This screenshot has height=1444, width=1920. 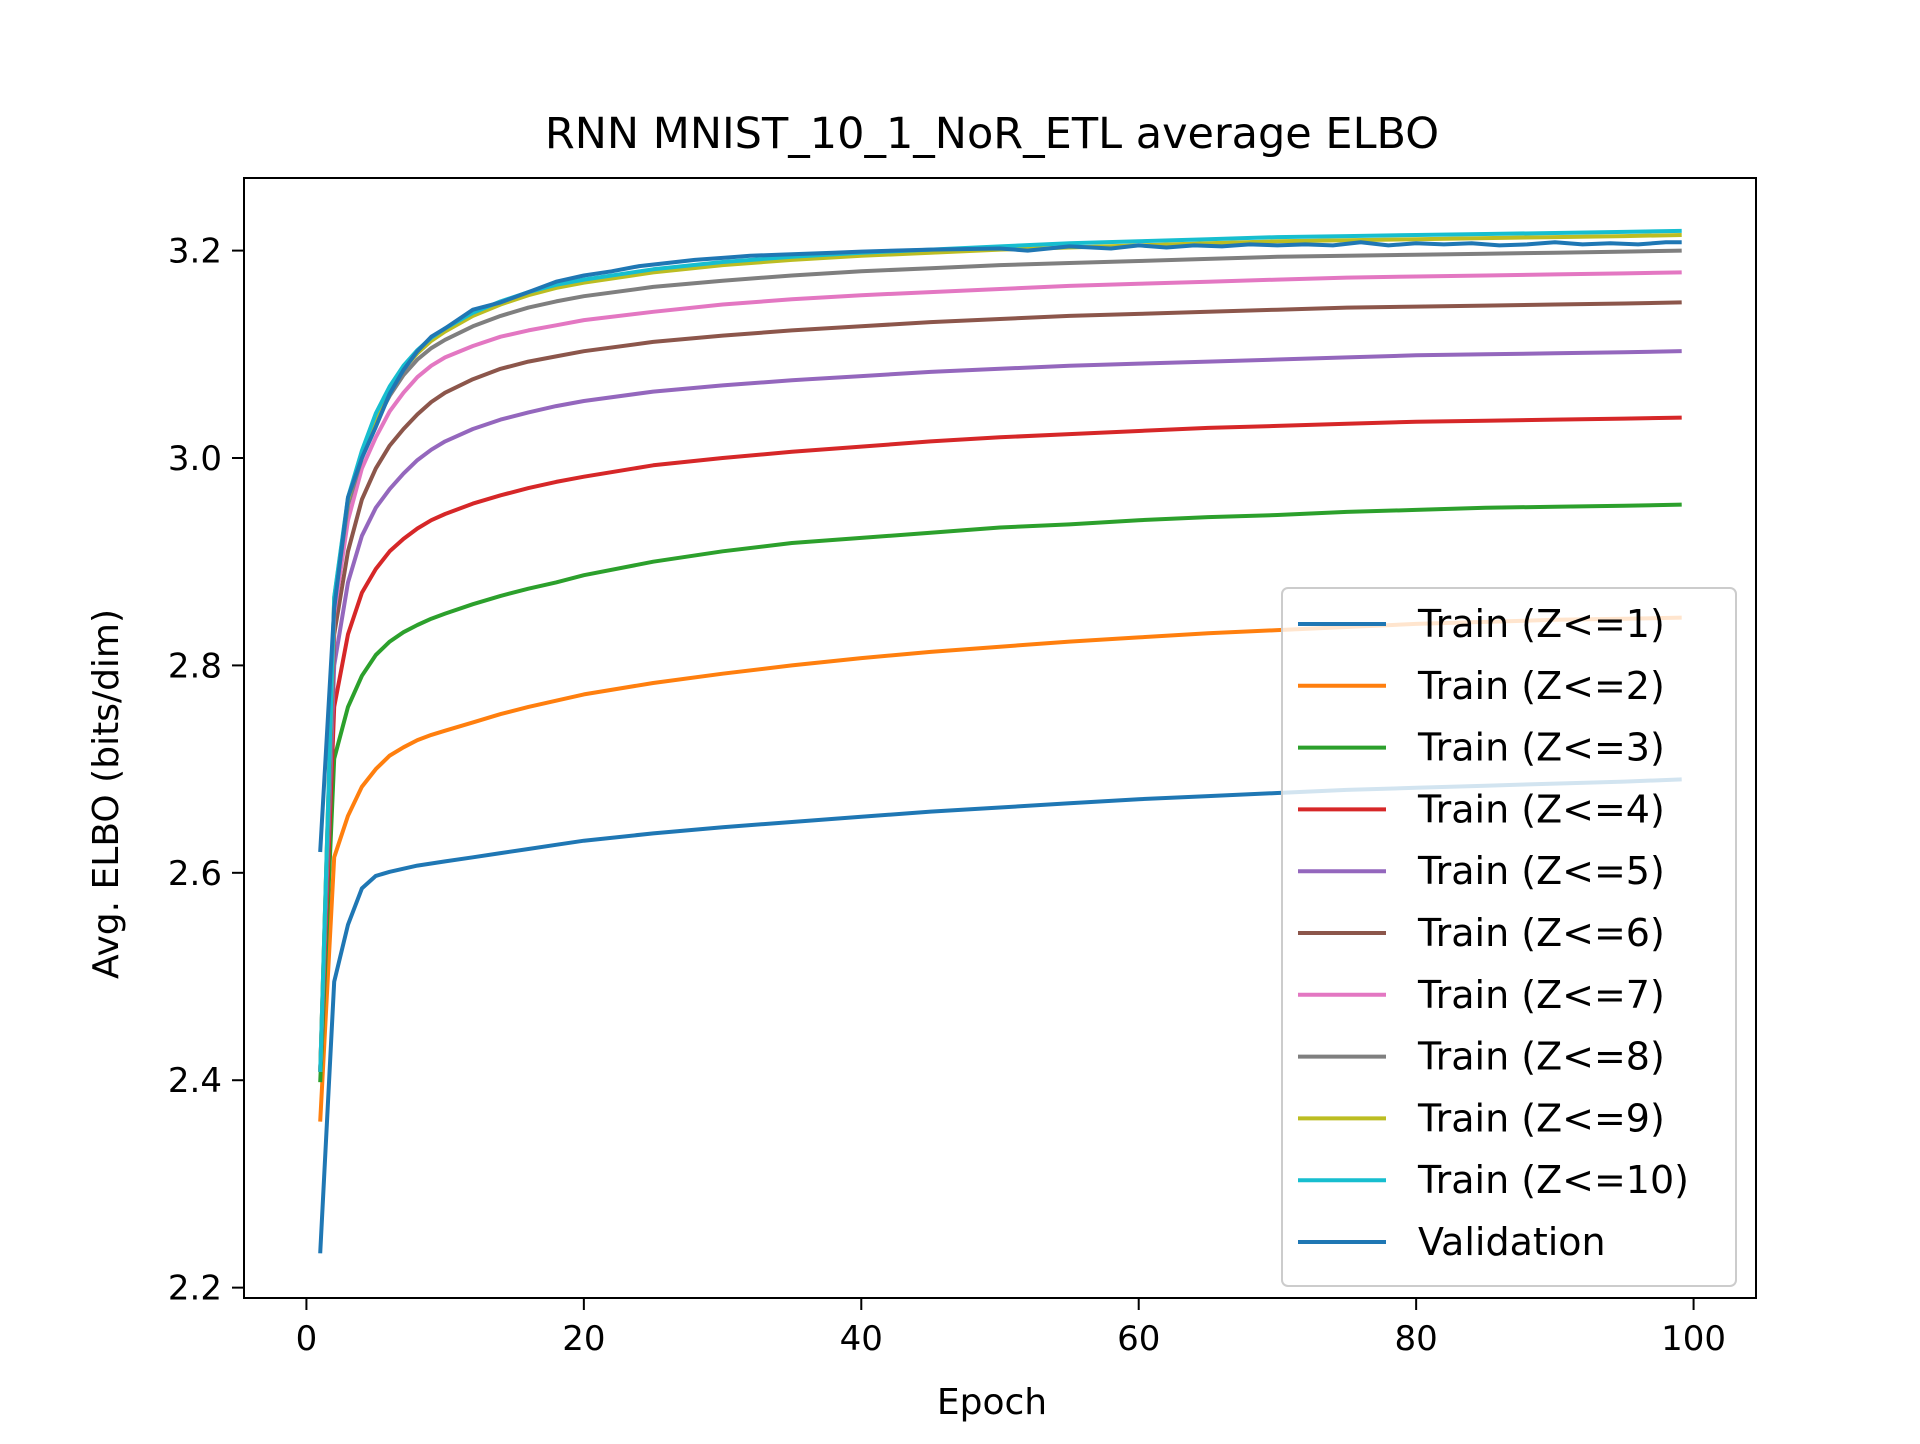 What do you see at coordinates (195, 874) in the screenshot?
I see `y-tick-label: 2.6` at bounding box center [195, 874].